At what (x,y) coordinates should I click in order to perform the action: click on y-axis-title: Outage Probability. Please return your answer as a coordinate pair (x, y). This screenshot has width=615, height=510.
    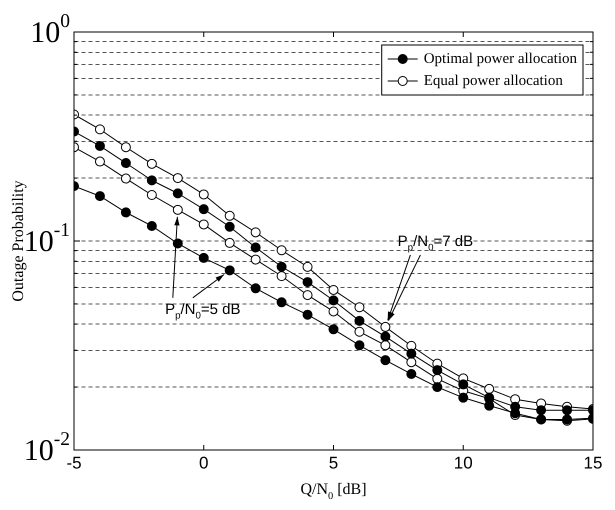
    Looking at the image, I should click on (19, 241).